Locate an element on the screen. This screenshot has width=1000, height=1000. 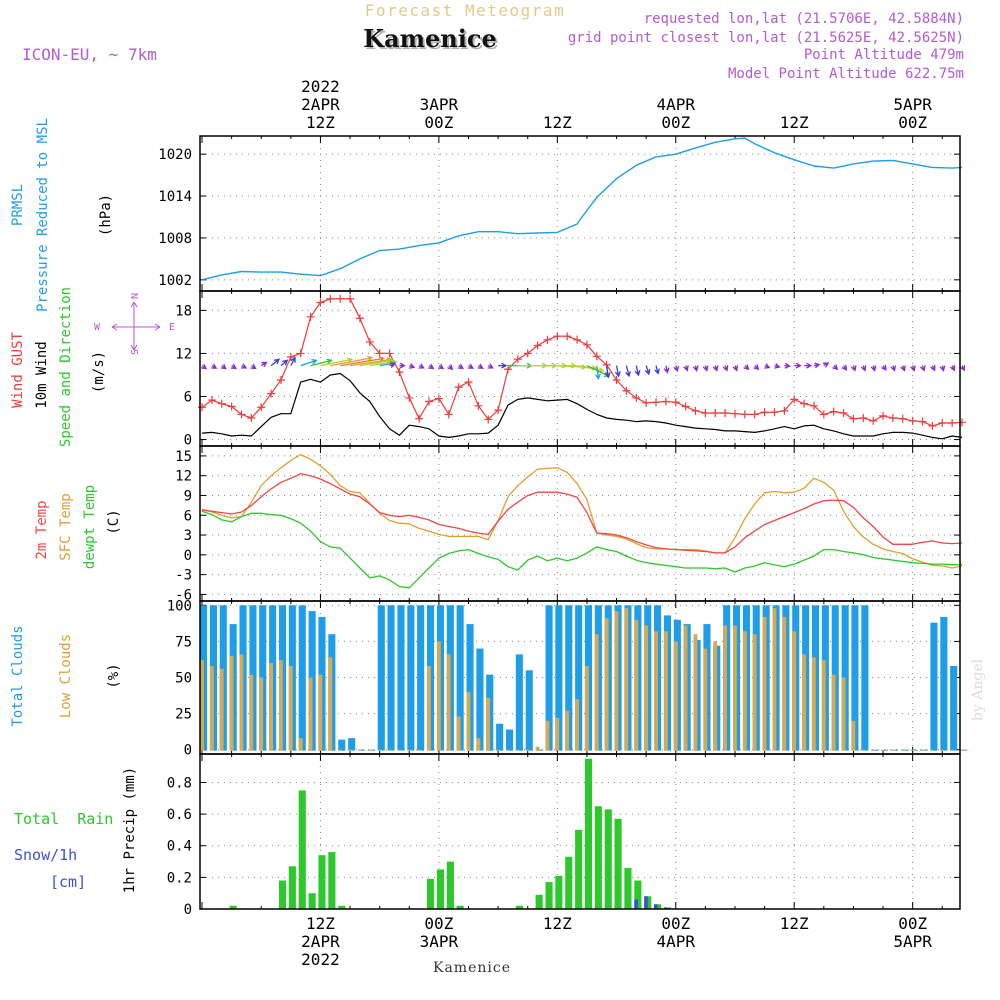
compass-s: S is located at coordinates (135, 352).